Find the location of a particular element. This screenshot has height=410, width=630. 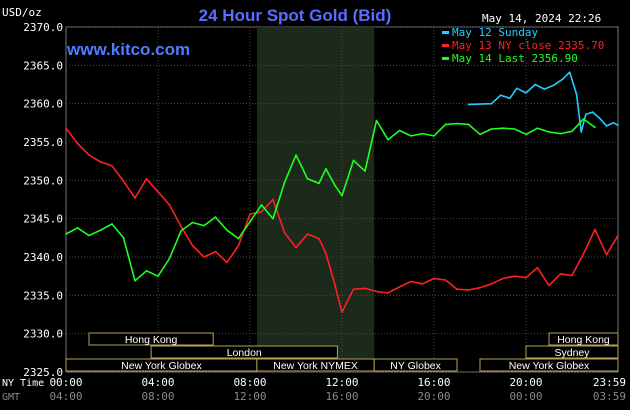

legend-item-may12: May 12 Sunday is located at coordinates (490, 32).